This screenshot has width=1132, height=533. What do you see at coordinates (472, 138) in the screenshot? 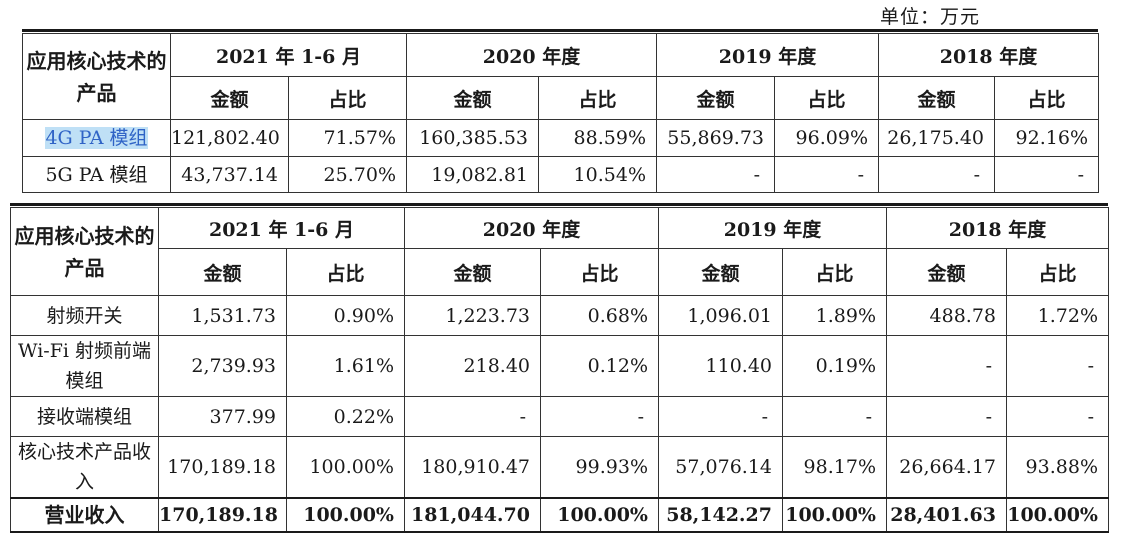
I see `cell: 160,385.53` at bounding box center [472, 138].